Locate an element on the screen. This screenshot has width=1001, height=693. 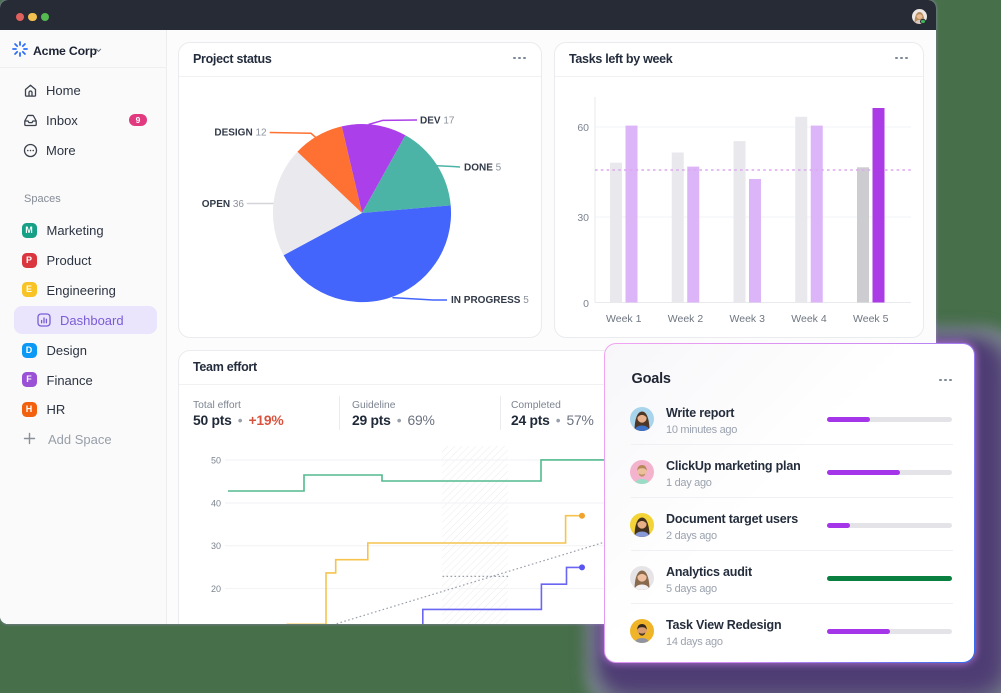
svg-text: DONE 5 is located at coordinates (483, 167).